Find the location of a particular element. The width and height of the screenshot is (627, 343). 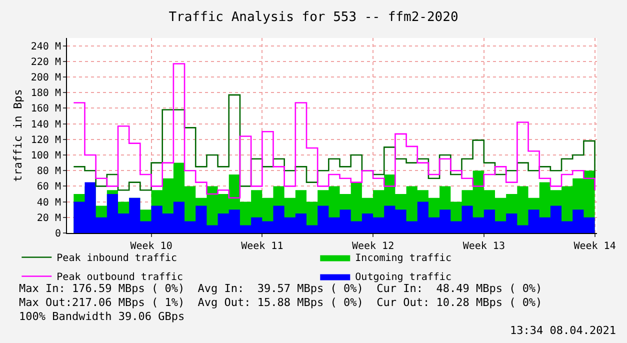

legend-label: Incoming traffic is located at coordinates (403, 258).